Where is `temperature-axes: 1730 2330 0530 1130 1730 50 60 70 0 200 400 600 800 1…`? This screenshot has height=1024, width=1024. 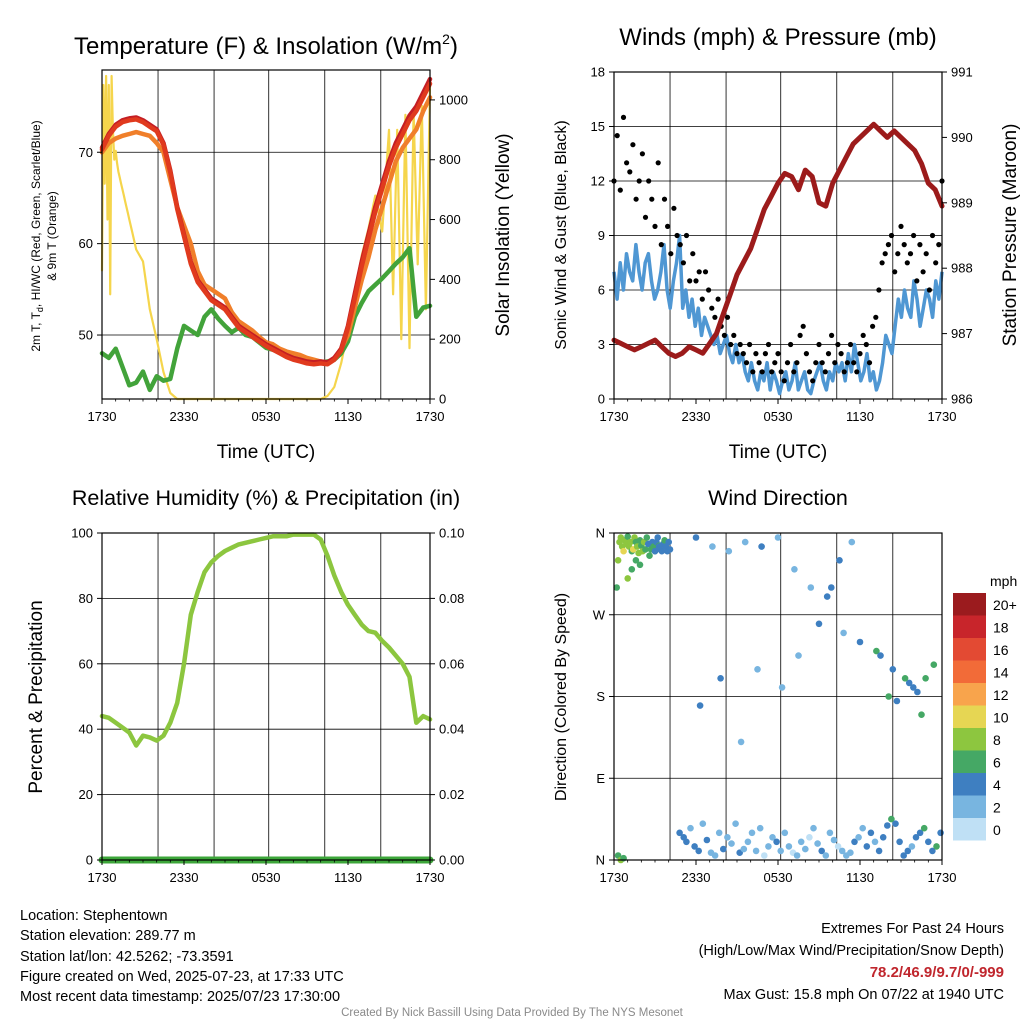 temperature-axes: 1730 2330 0530 1130 1730 50 60 70 0 200 400 600 800 1… is located at coordinates (273, 258).